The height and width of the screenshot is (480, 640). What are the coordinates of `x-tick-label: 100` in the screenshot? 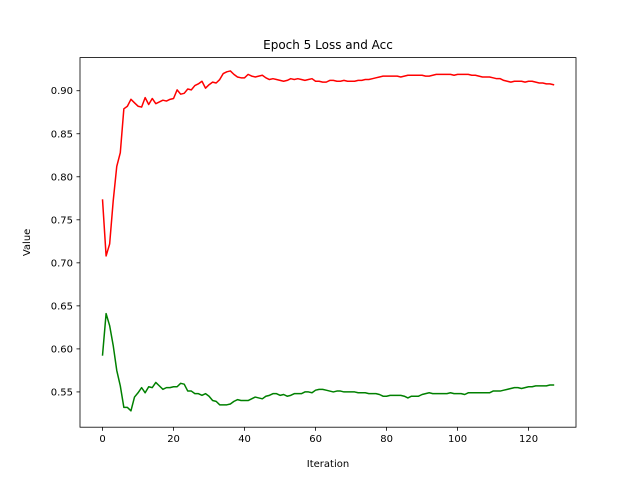 It's located at (457, 439).